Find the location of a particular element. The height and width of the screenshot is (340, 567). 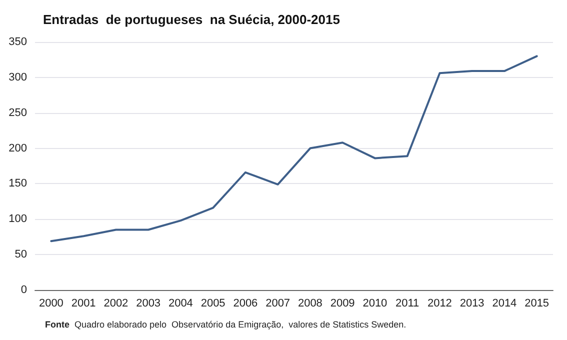

x-tick-label: 2015 is located at coordinates (537, 304).